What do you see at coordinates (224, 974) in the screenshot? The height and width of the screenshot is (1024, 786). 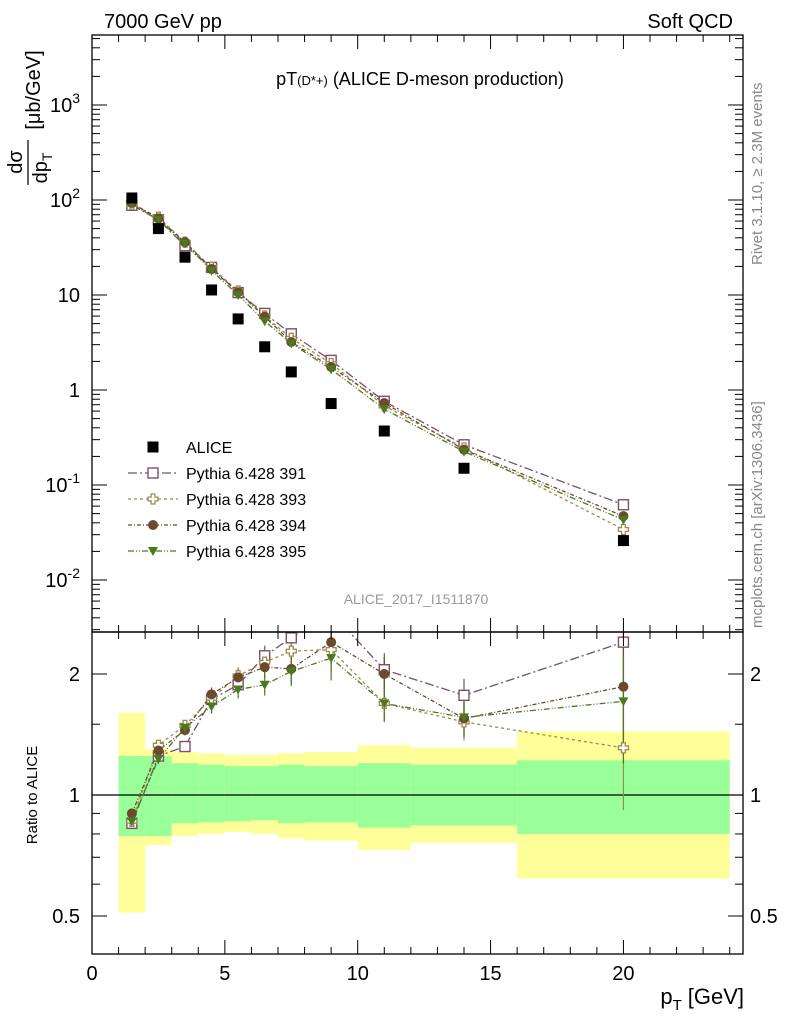 I see `x-tick-label: 5` at bounding box center [224, 974].